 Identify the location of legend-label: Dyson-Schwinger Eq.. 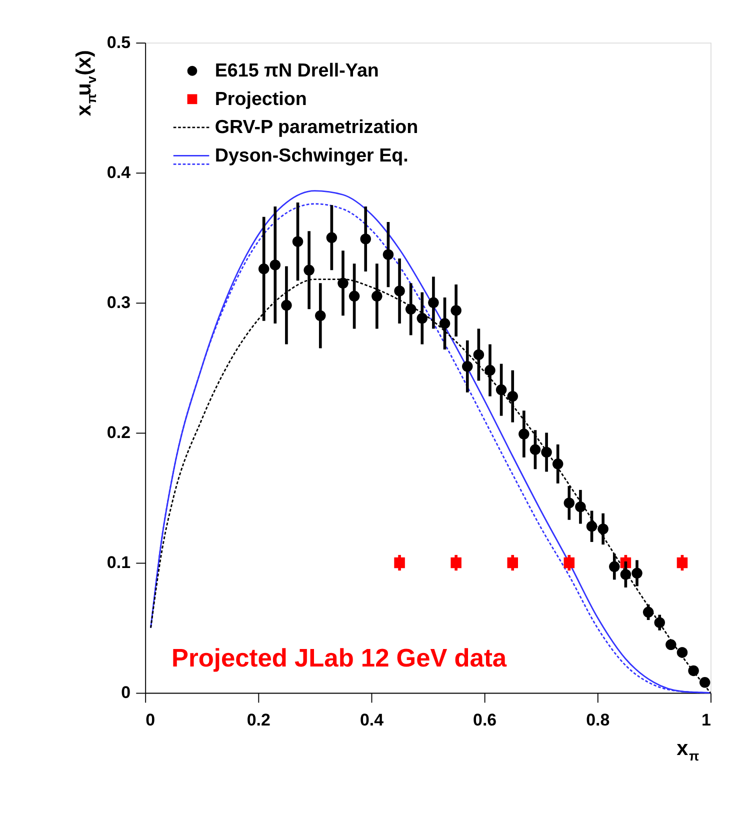
(311, 155).